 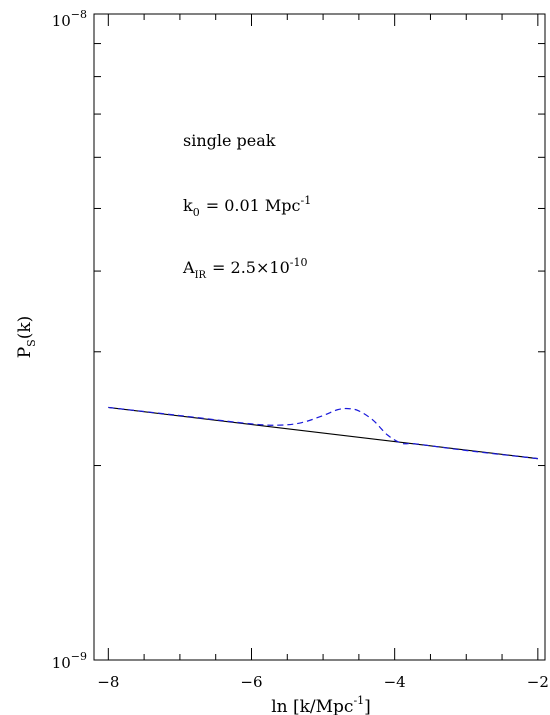 I want to click on annotation-air: AIR = 2.5×10-10, so click(x=244, y=268).